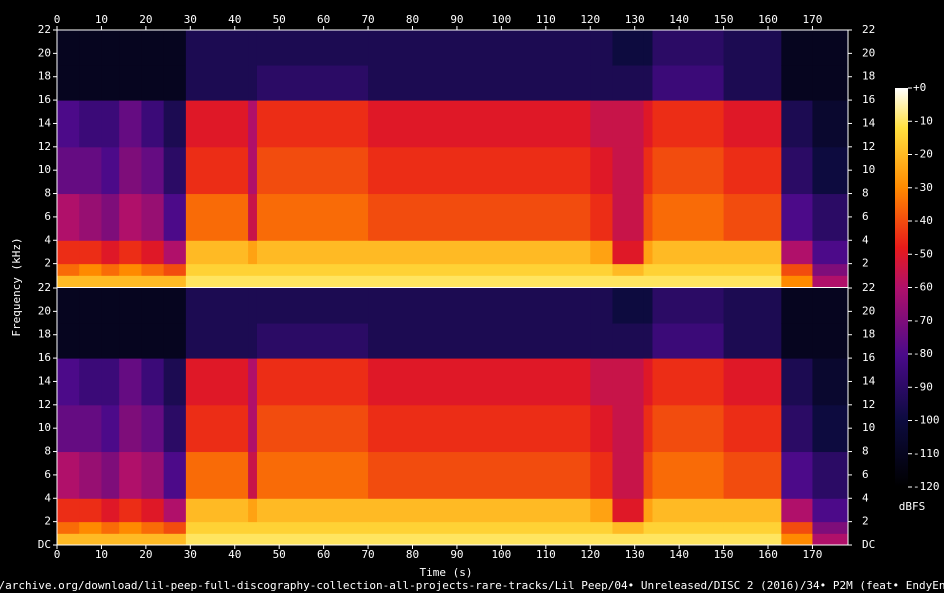 The image size is (944, 593). Describe the element at coordinates (868, 427) in the screenshot. I see `y-tick-label: 10` at that location.